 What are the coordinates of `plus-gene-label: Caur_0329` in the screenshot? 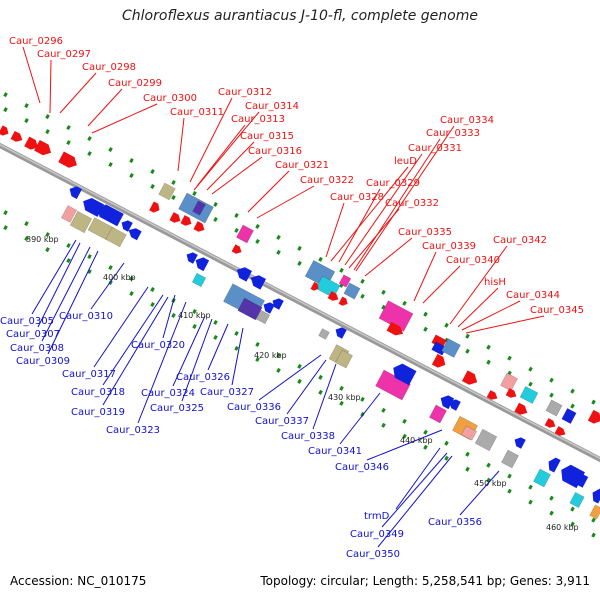 It's located at (393, 183).